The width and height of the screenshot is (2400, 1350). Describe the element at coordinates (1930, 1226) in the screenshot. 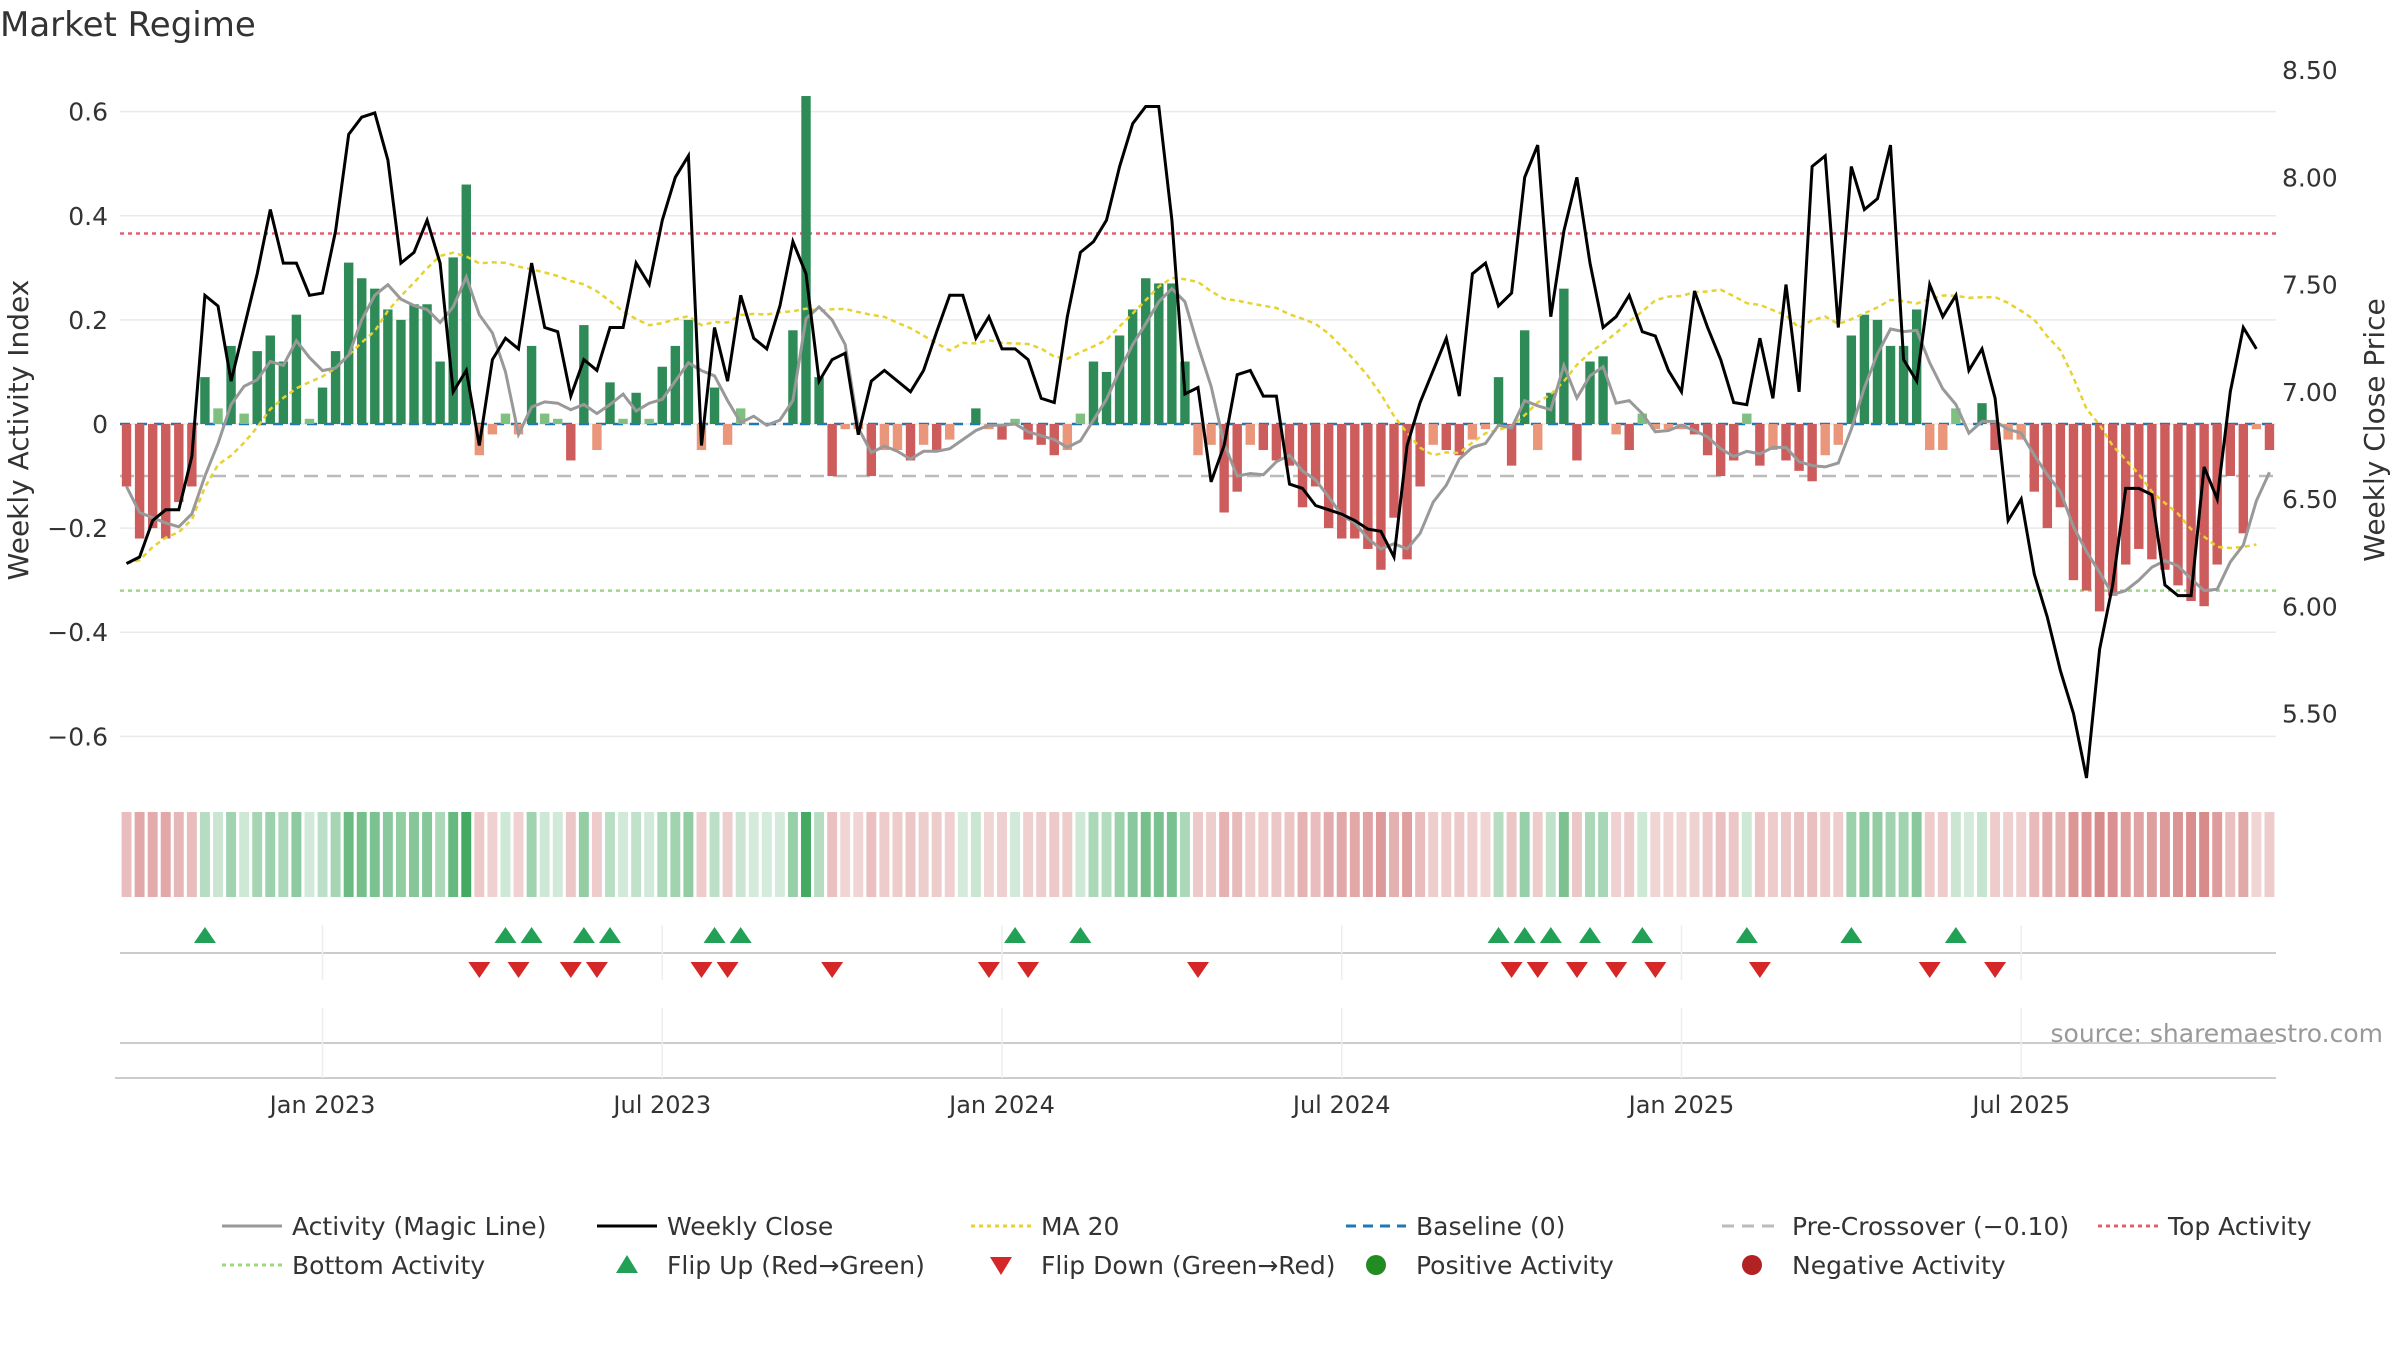

I see `legend-label: Pre-Crossover (−0.10)` at that location.